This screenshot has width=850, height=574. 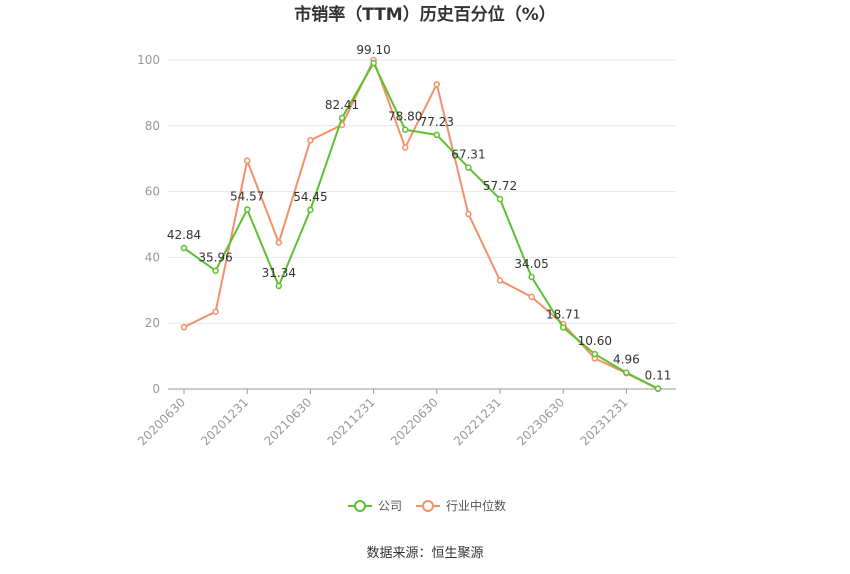 What do you see at coordinates (658, 376) in the screenshot?
I see `data-label: 0.11` at bounding box center [658, 376].